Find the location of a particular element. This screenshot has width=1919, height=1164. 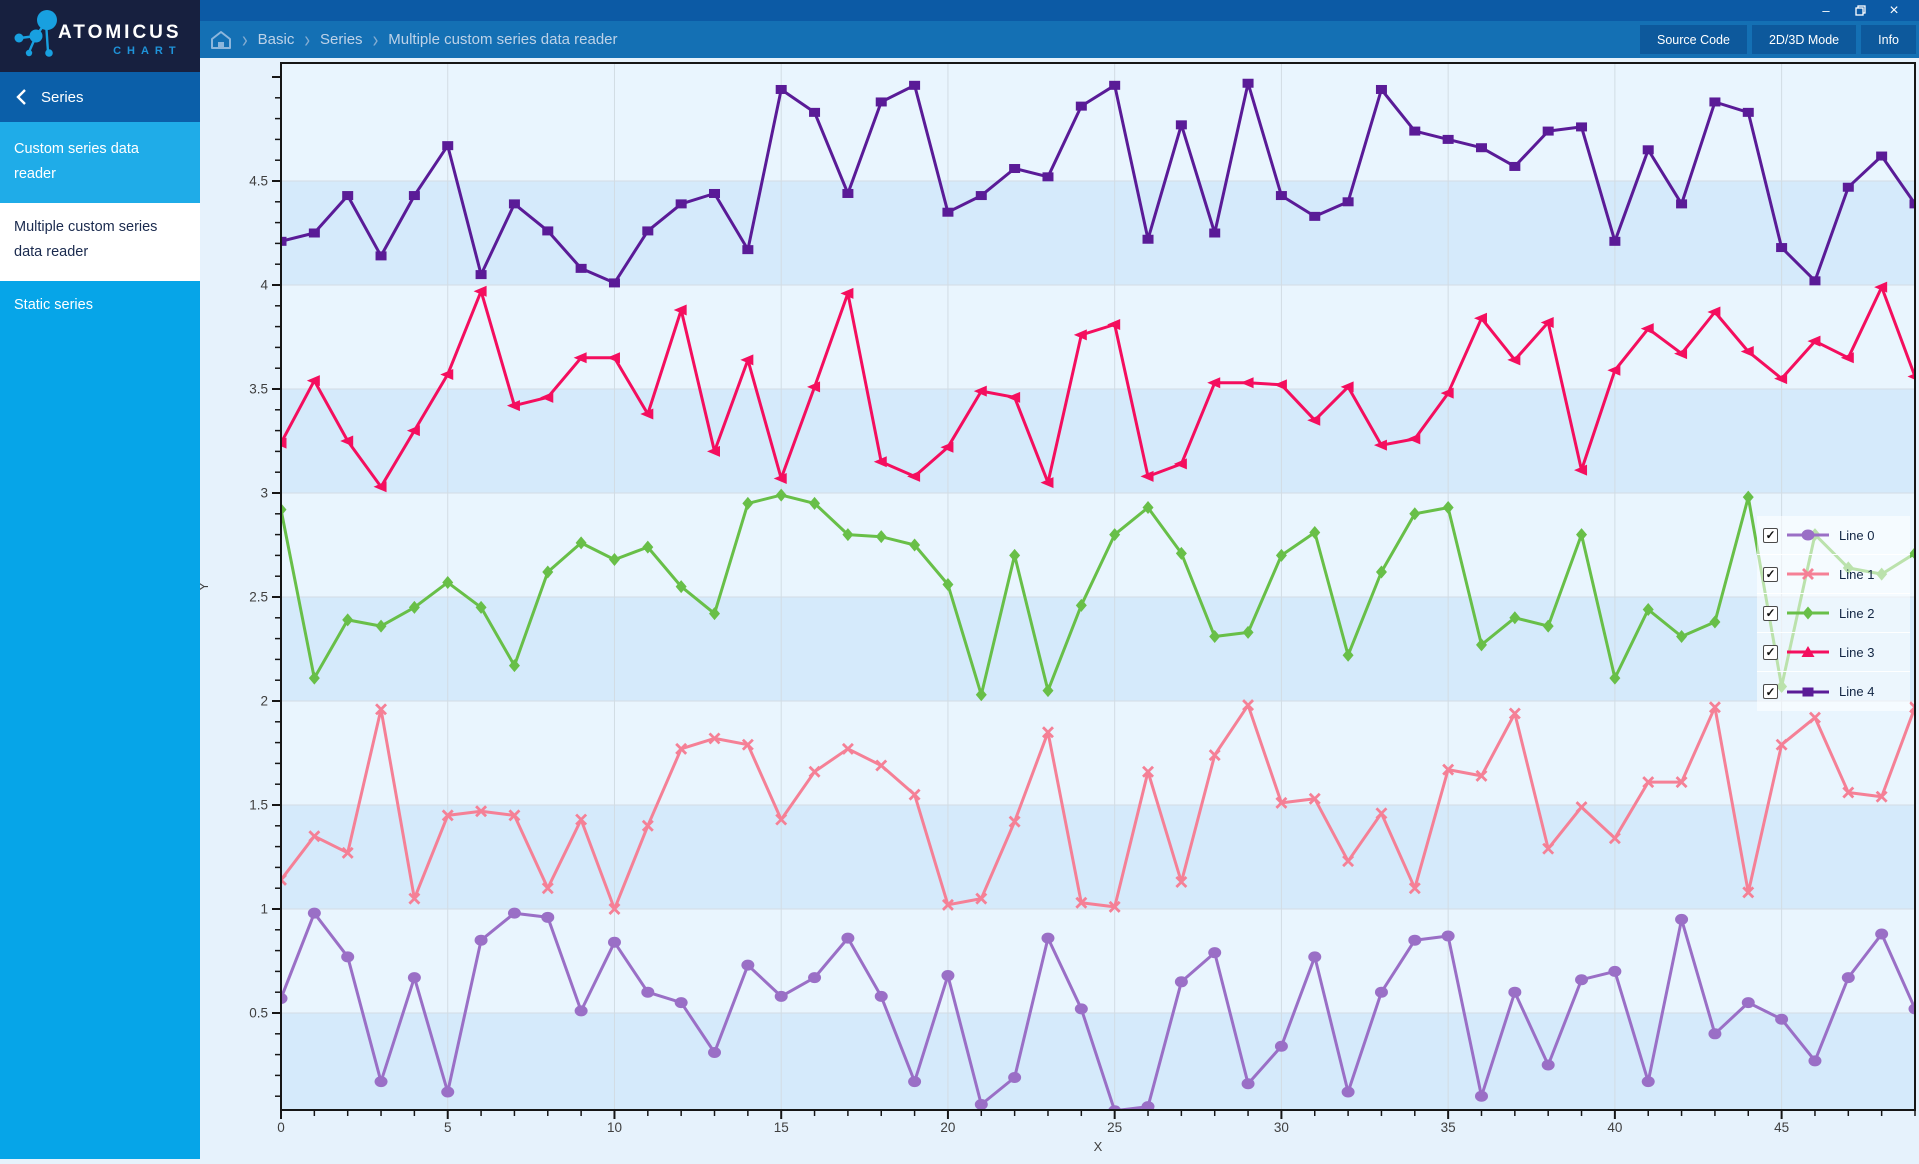

close-button: × is located at coordinates (1894, 10).